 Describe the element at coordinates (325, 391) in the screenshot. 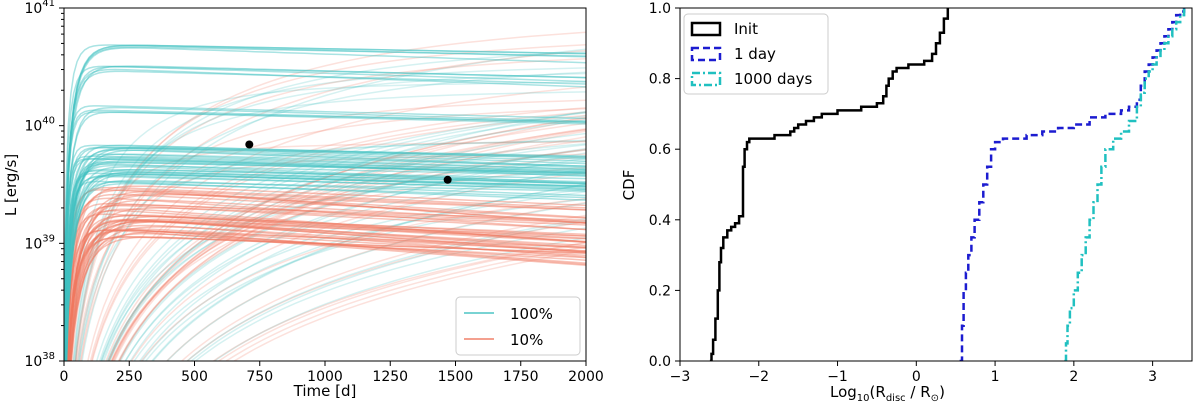

I see `left-x-axis-label: Time [d]` at that location.